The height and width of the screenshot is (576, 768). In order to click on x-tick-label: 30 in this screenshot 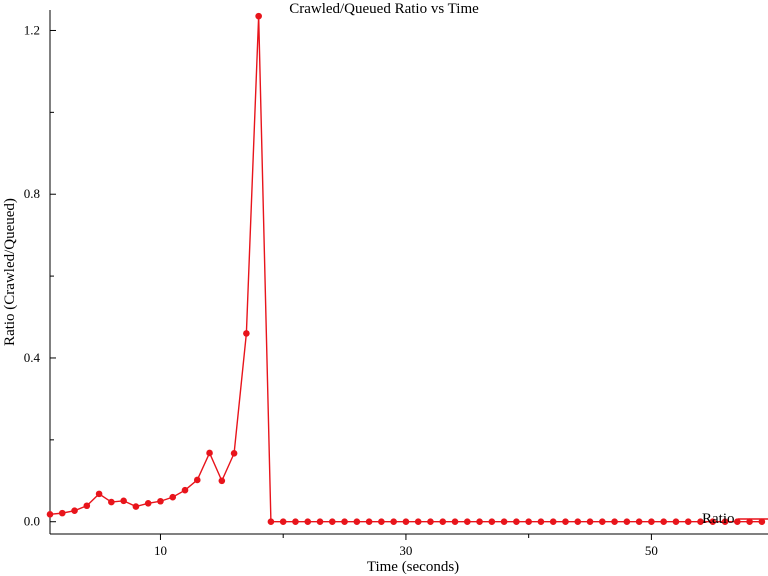, I will do `click(405, 550)`.